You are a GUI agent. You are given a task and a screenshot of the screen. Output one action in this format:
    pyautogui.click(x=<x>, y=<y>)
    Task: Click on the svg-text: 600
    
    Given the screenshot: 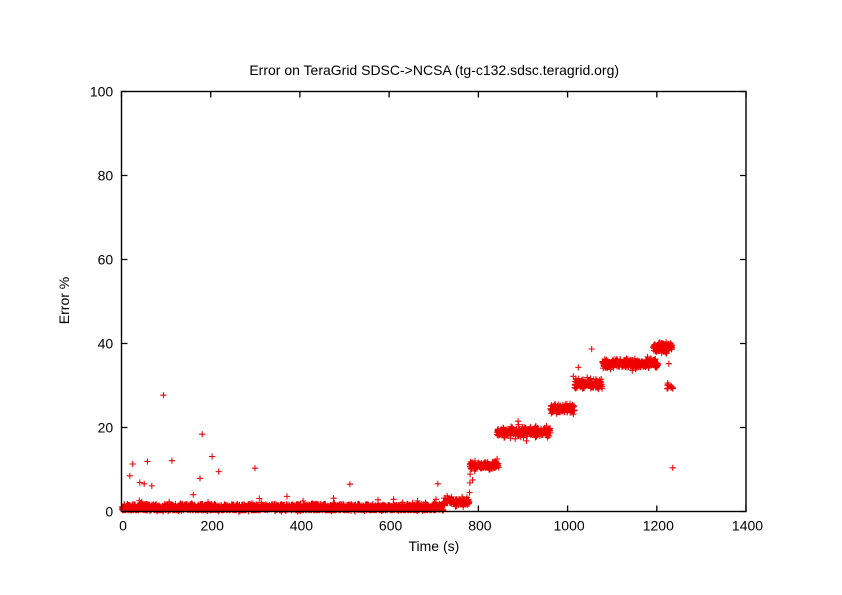 What is the action you would take?
    pyautogui.click(x=391, y=526)
    